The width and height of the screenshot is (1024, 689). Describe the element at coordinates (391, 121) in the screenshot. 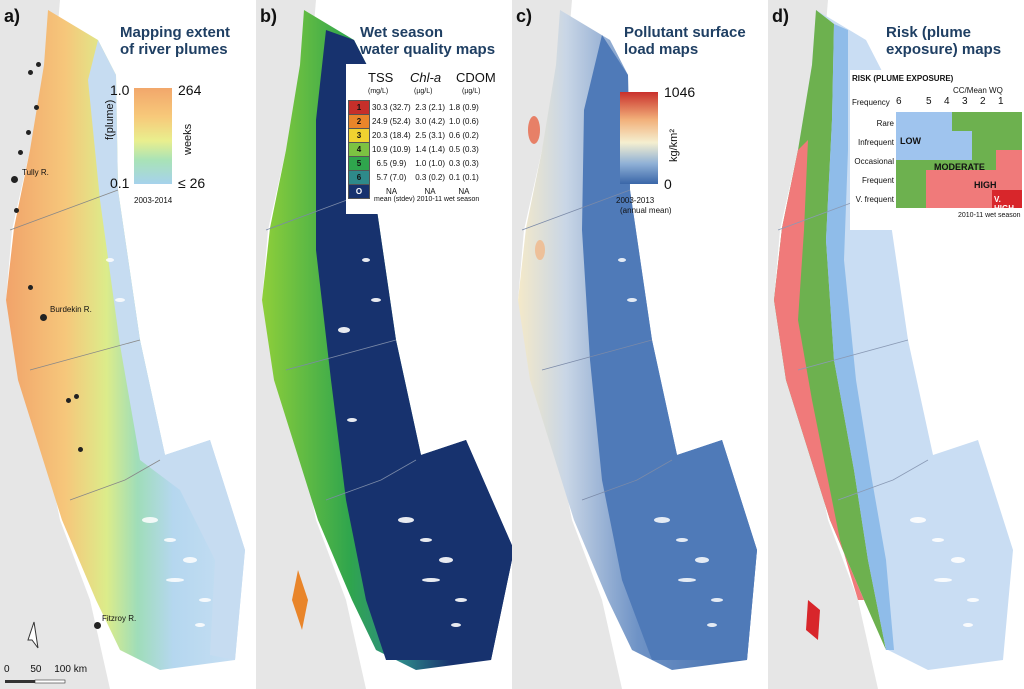

I see `wq-cell-tss: 24.9 (52.4)` at that location.